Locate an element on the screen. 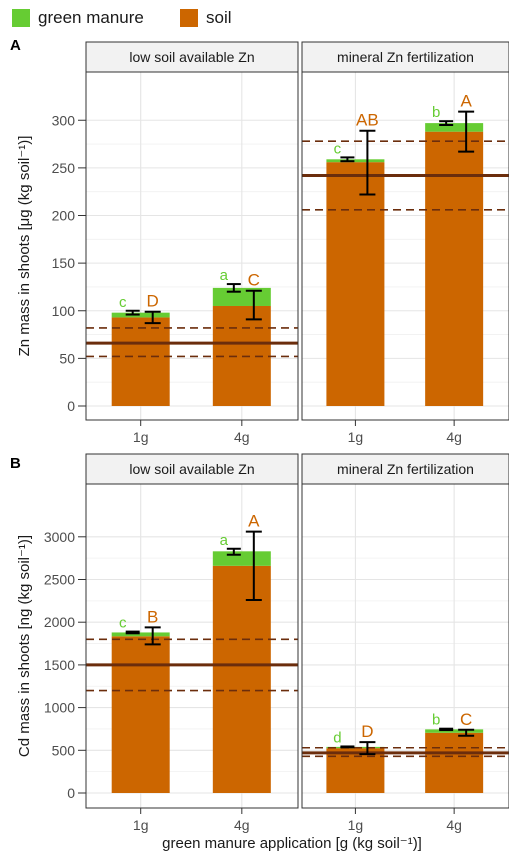  panel-b-facet-1-bar-1g-green-manure is located at coordinates (140, 634).